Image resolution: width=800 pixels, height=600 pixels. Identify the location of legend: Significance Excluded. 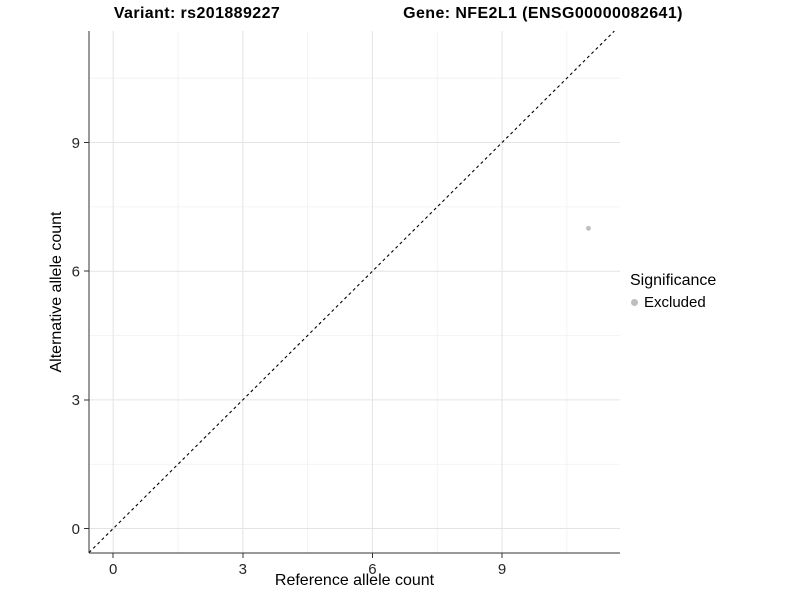
(673, 291).